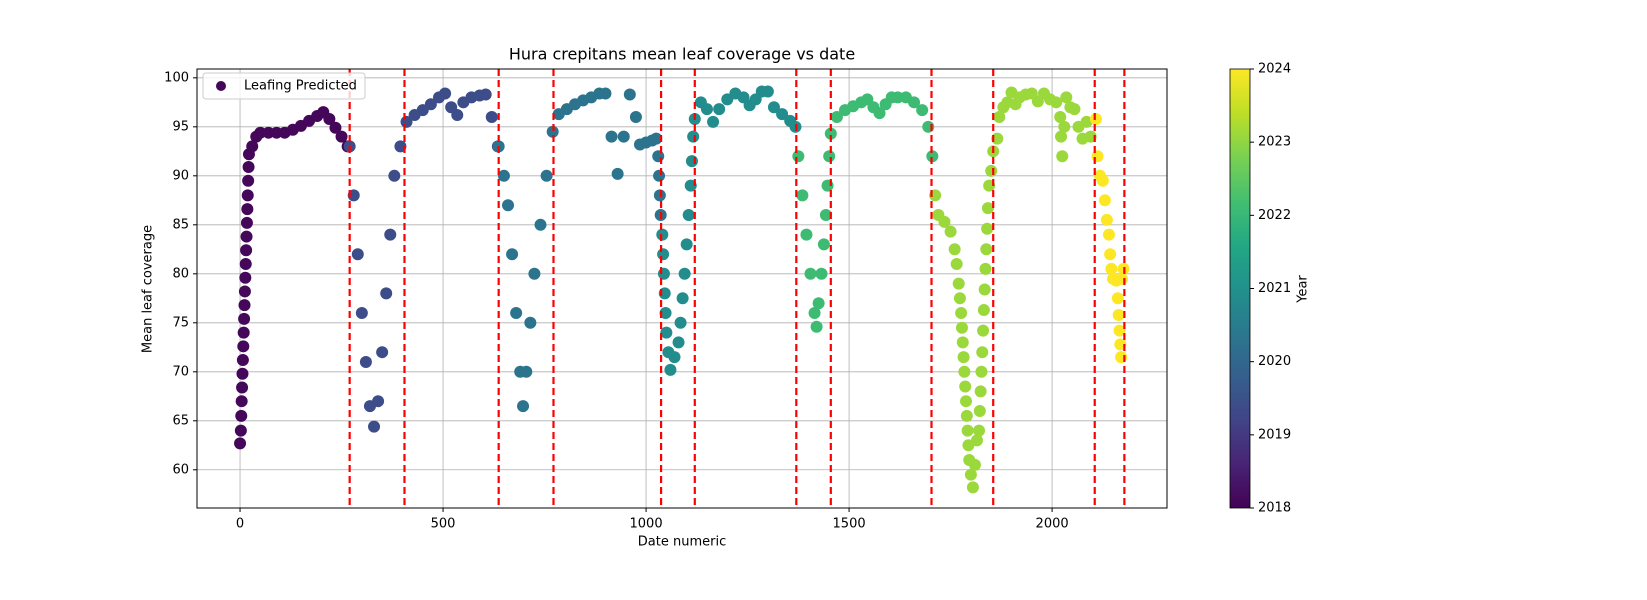 Image resolution: width=1647 pixels, height=600 pixels. I want to click on y-tick-label: 70, so click(180, 371).